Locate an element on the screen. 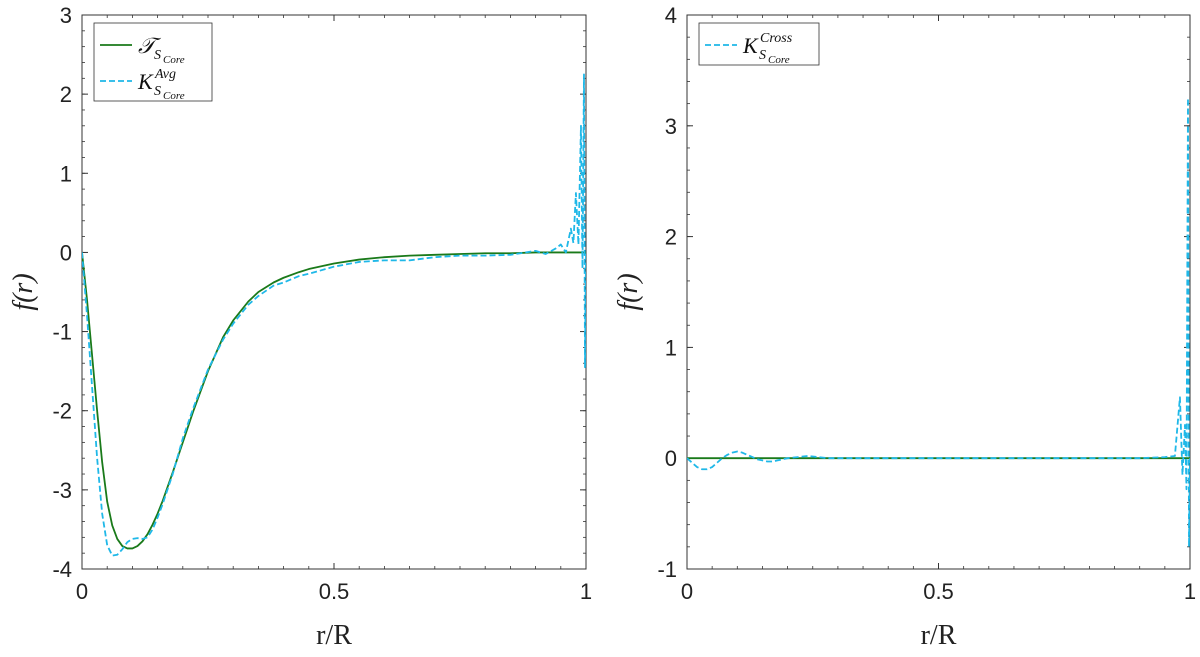 This screenshot has width=1200, height=657. legend-label-sup: Cross is located at coordinates (776, 38).